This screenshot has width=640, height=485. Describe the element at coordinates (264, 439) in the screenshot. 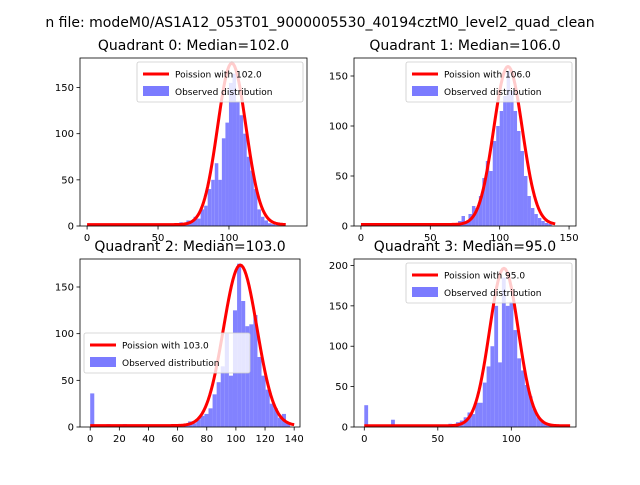

I see `x-tick-label: 120` at that location.